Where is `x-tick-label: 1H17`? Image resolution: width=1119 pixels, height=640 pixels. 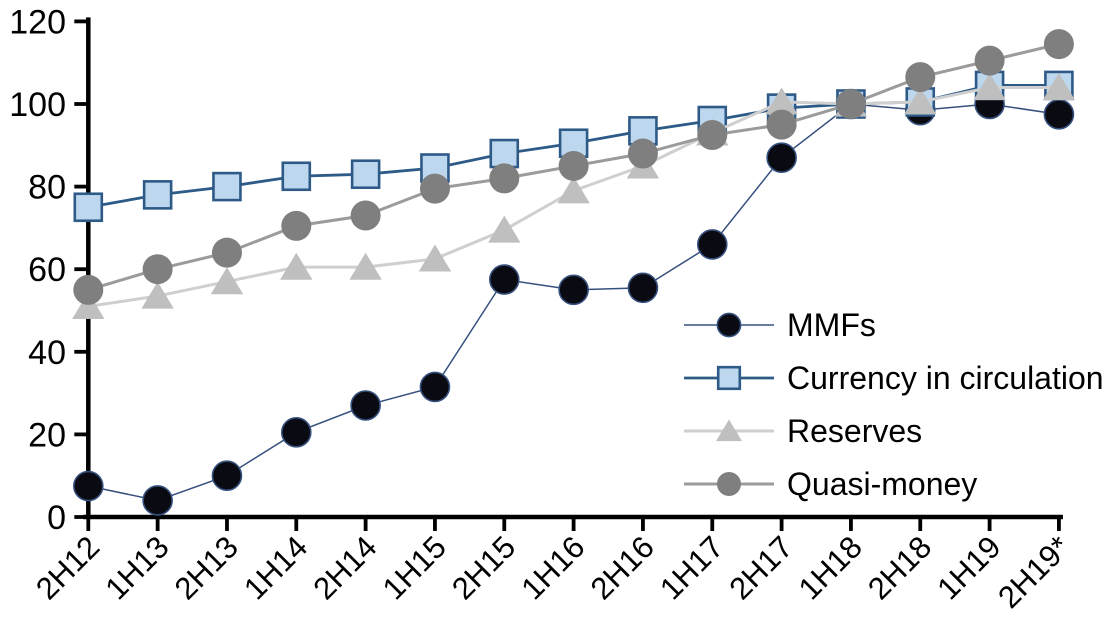
x-tick-label: 1H17 is located at coordinates (691, 567).